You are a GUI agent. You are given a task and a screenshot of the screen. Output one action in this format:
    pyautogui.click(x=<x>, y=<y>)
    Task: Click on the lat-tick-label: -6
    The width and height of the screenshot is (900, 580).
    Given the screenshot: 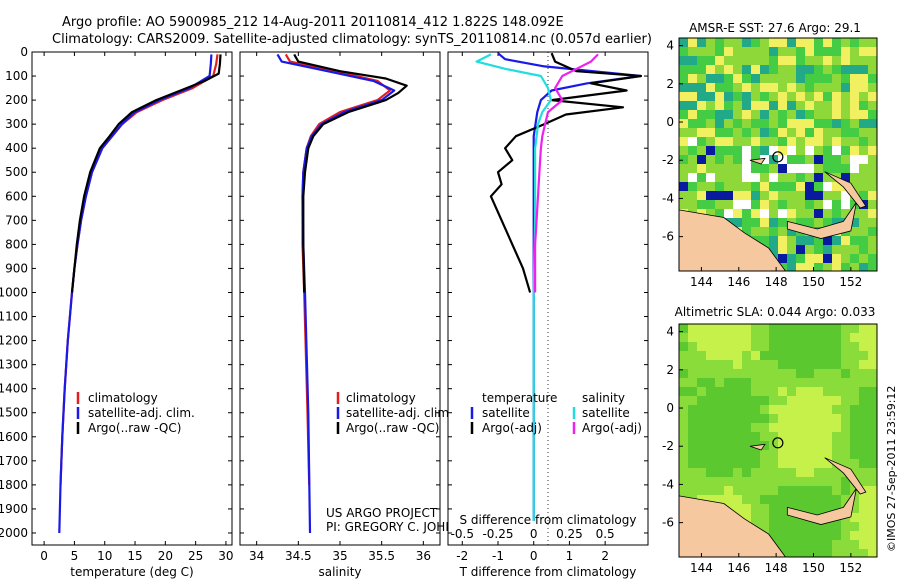 What is the action you would take?
    pyautogui.click(x=668, y=523)
    